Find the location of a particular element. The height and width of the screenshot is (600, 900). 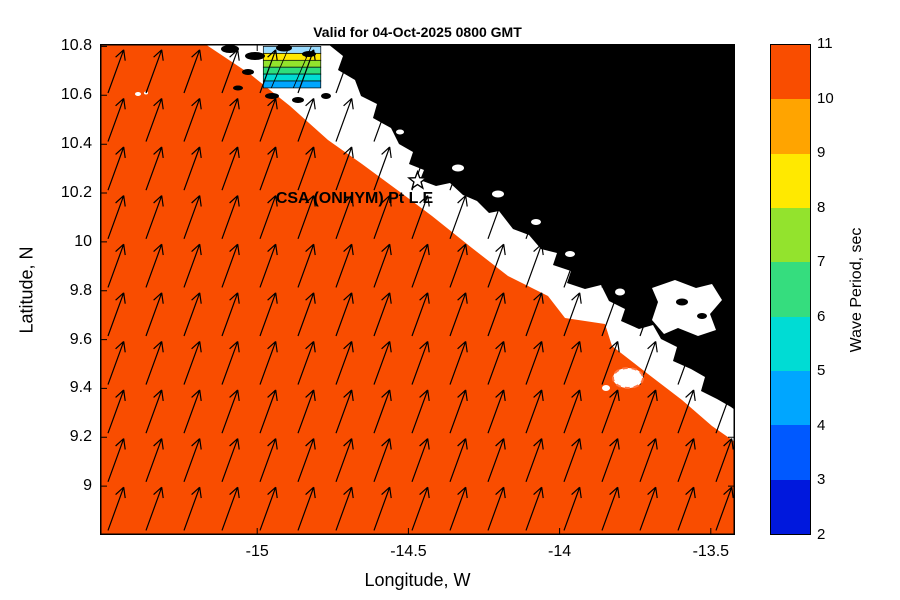

estuary-islands is located at coordinates (276, 73).